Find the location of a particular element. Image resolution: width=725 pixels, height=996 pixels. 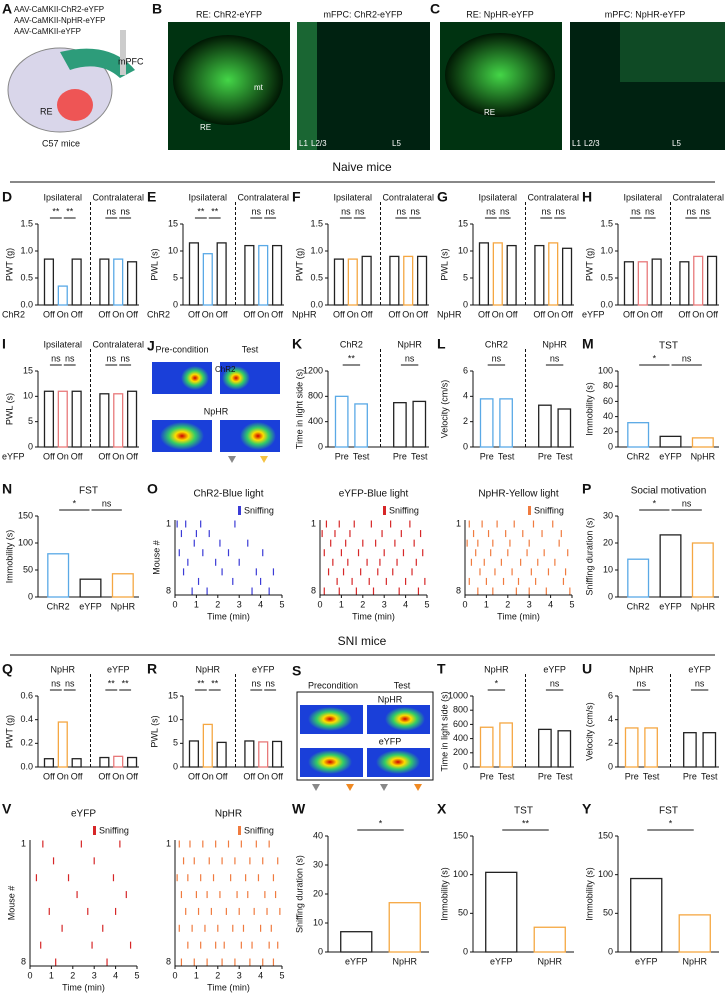

column-label: Test is located at coordinates (402, 685).